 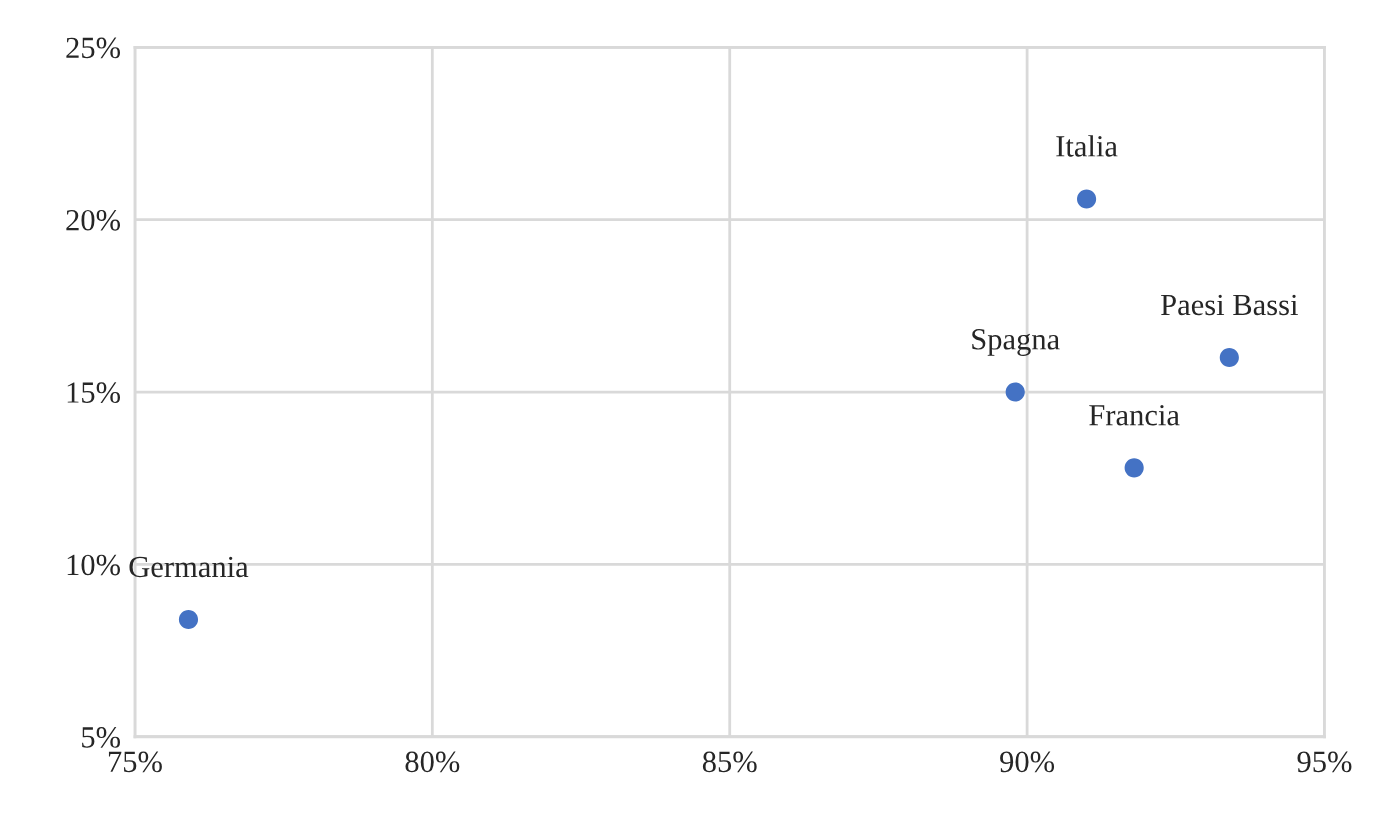 I want to click on annotation: Paesi Bassi, so click(x=1229, y=305).